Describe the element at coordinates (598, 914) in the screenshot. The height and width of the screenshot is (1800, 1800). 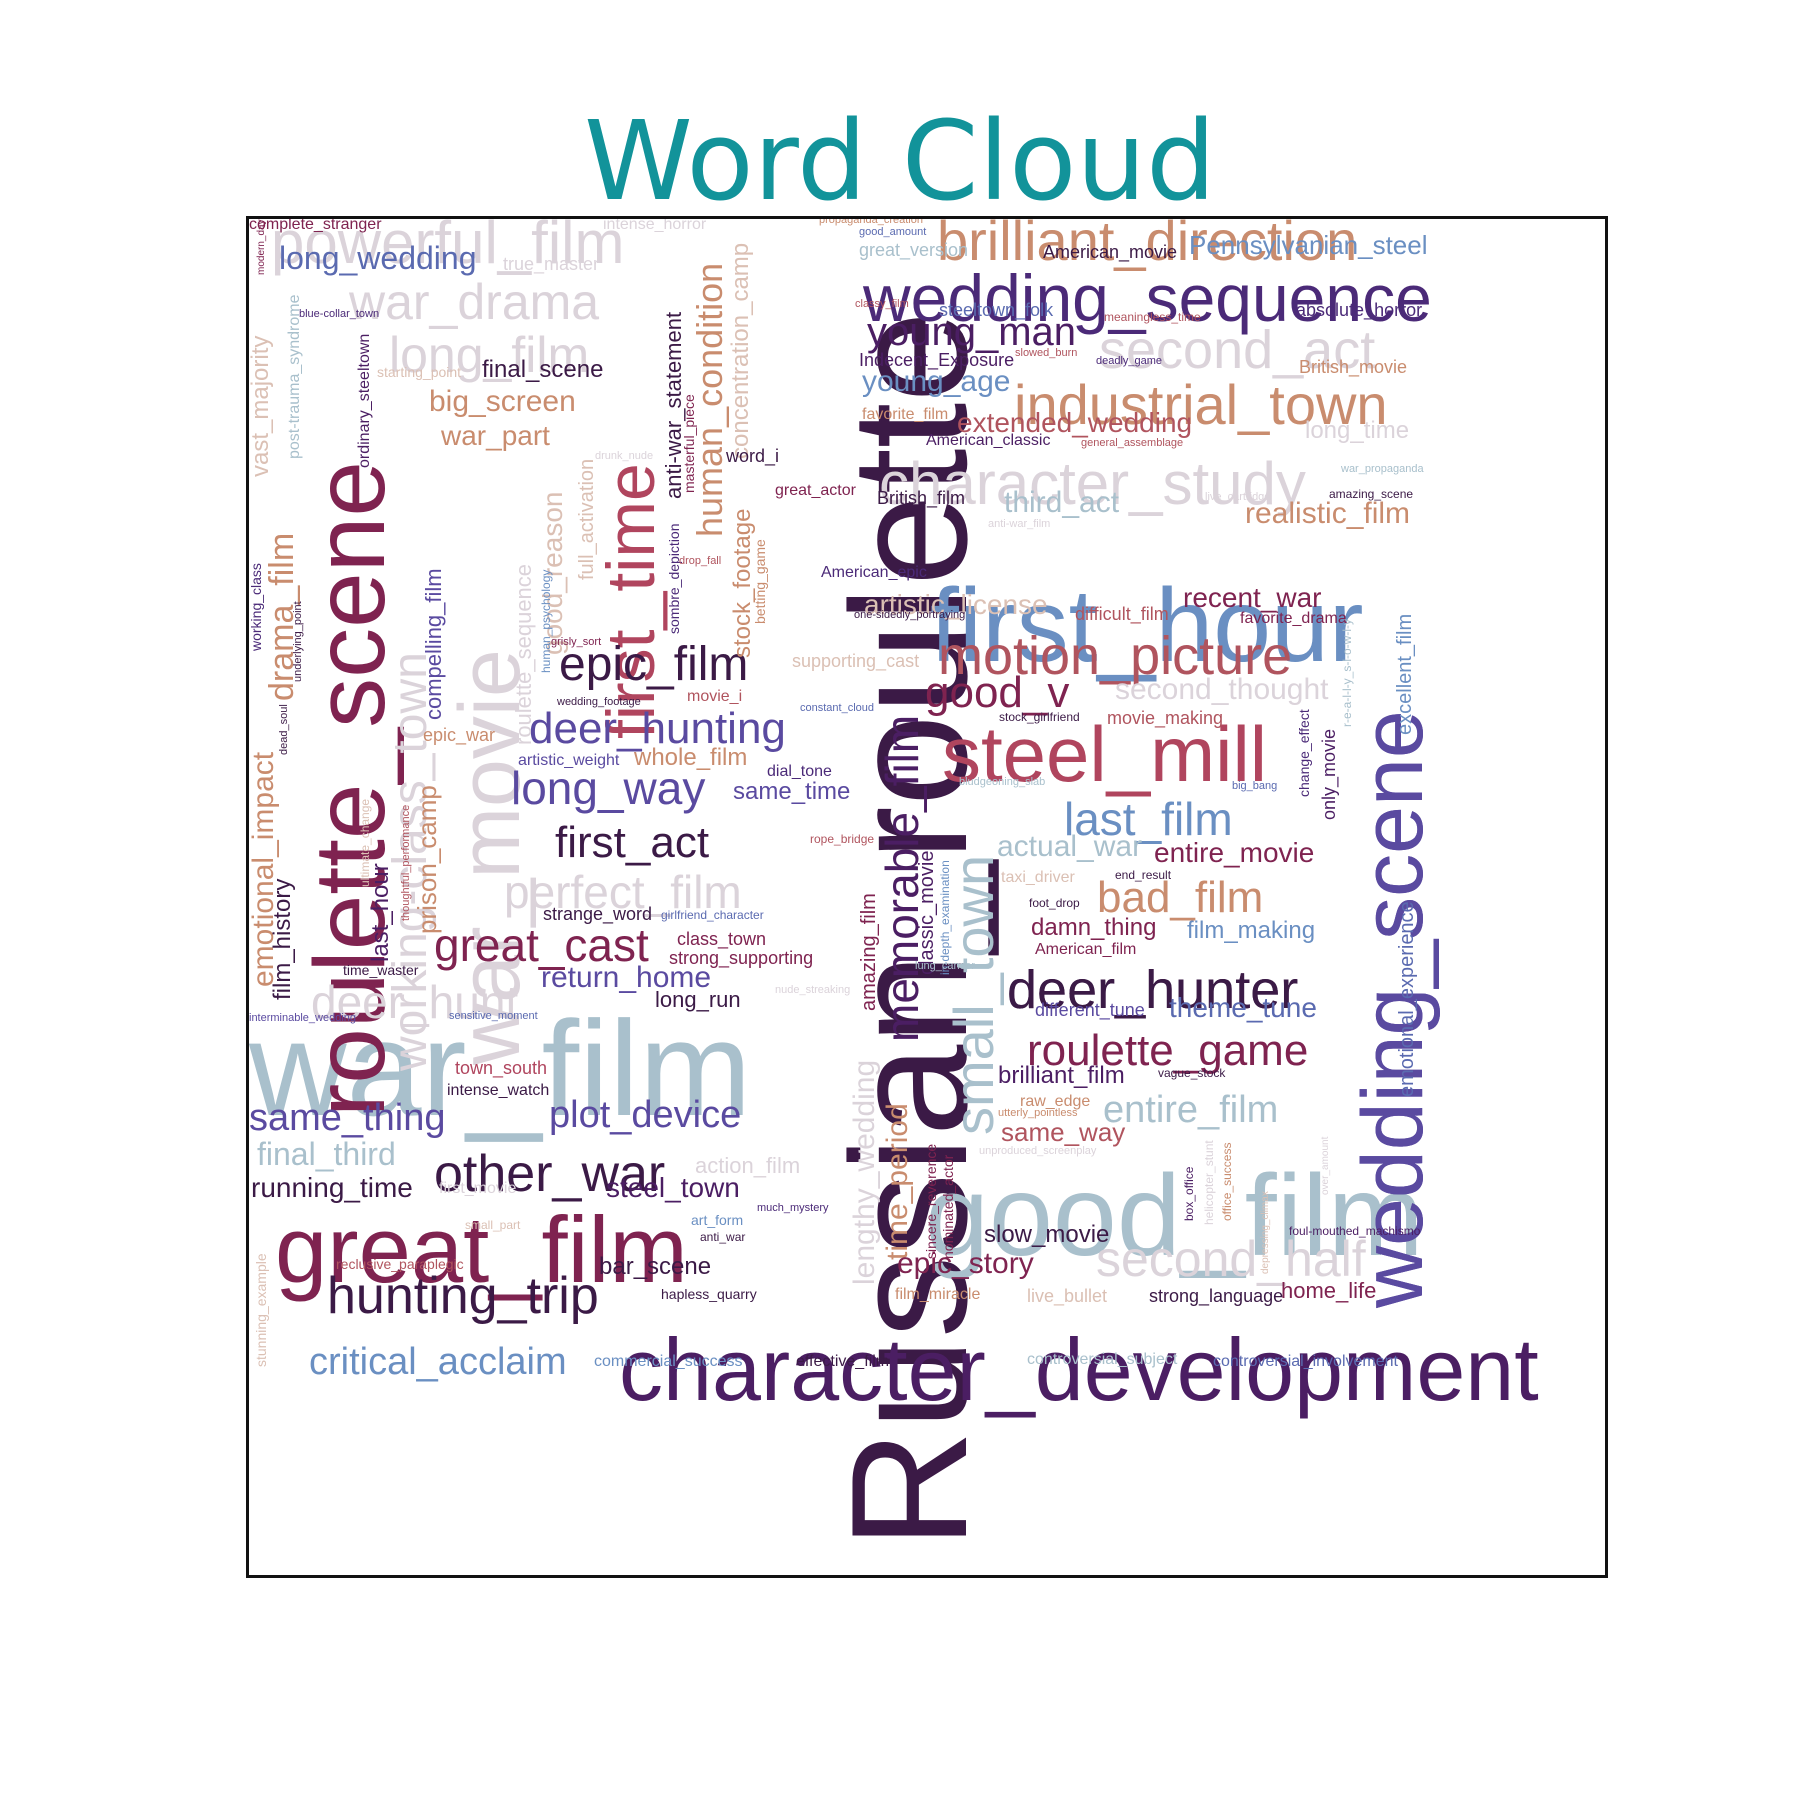
I see `cloud-word: strange_word` at that location.